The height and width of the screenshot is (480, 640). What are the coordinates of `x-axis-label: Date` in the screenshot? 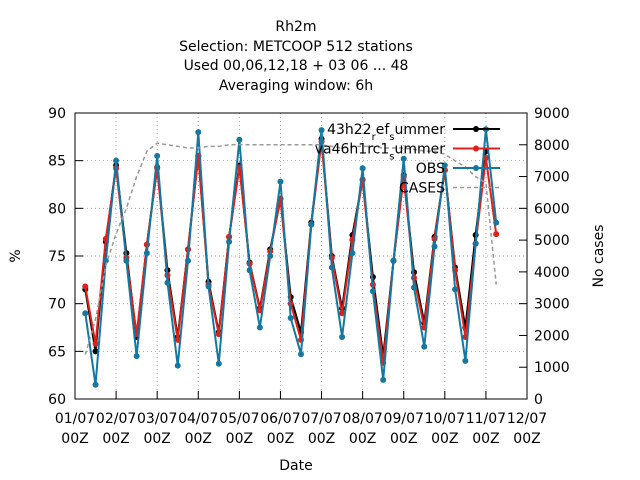 It's located at (295, 466).